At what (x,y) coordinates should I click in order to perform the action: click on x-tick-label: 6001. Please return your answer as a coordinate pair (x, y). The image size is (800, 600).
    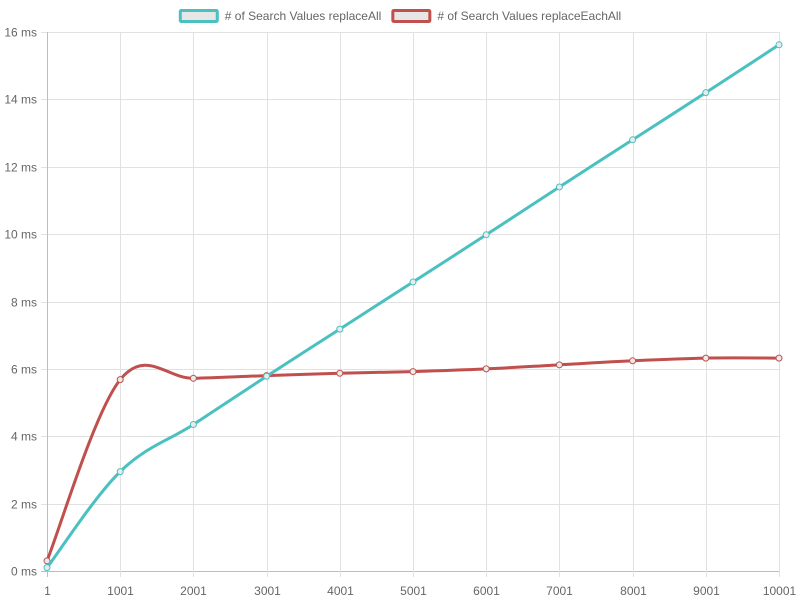
    Looking at the image, I should click on (486, 591).